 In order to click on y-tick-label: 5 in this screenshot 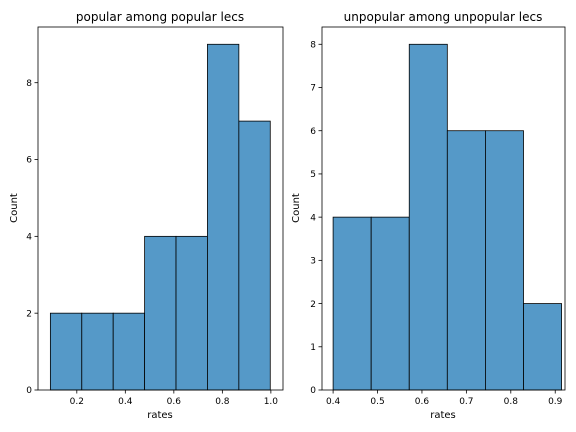, I will do `click(313, 175)`.